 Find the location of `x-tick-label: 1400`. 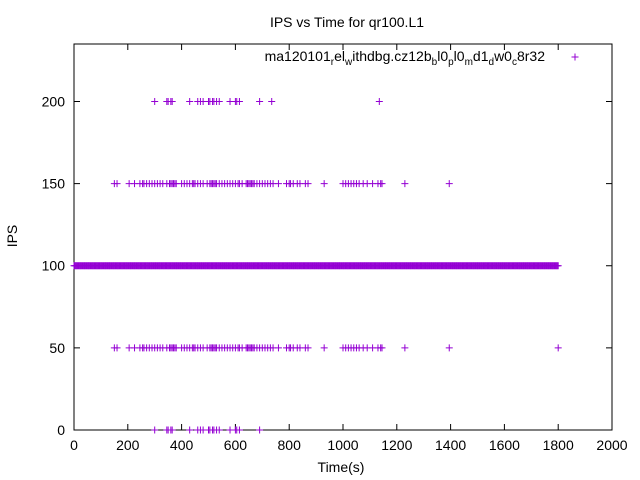

x-tick-label: 1400 is located at coordinates (450, 445).